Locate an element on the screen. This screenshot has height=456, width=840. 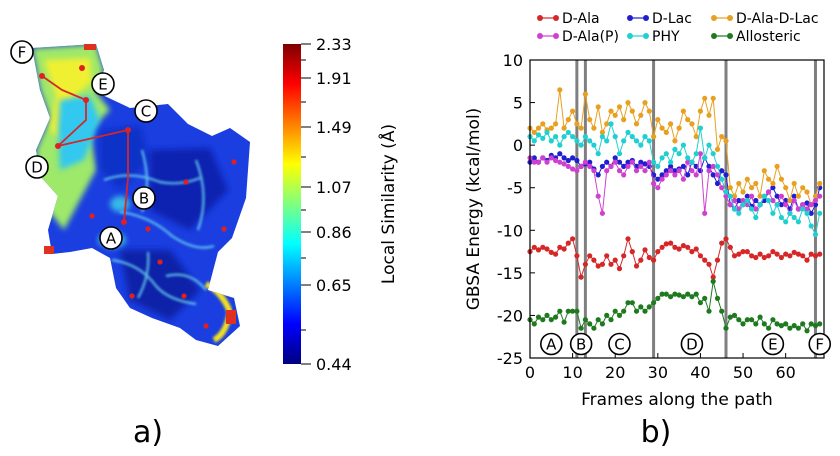
legend-entry: D-Ala-D-Lac is located at coordinates (765, 19).